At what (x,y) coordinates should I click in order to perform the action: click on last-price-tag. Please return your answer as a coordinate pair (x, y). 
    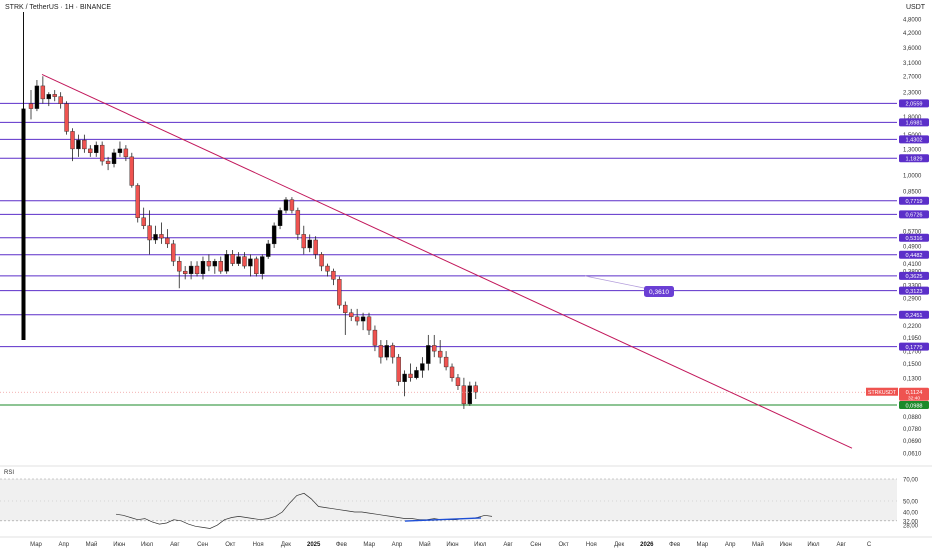
    Looking at the image, I should click on (914, 394).